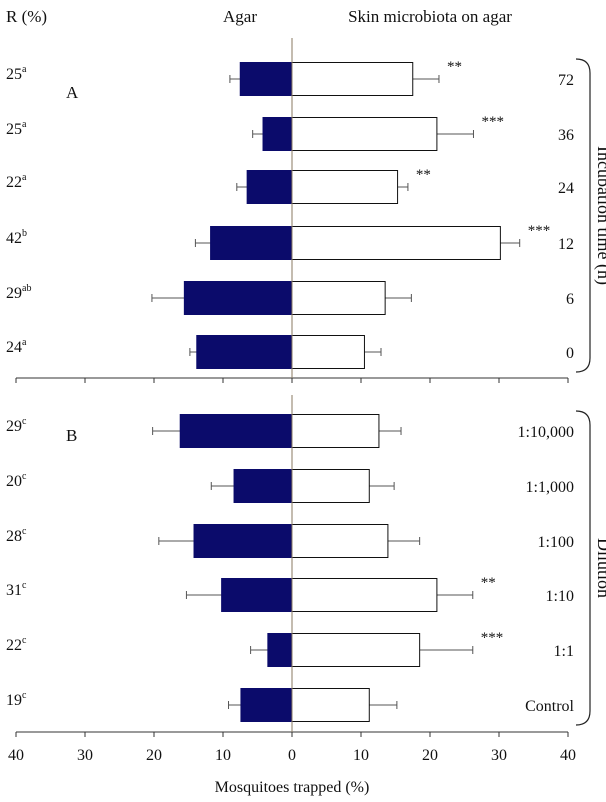  What do you see at coordinates (240, 16) in the screenshot?
I see `agar-header: Agar` at bounding box center [240, 16].